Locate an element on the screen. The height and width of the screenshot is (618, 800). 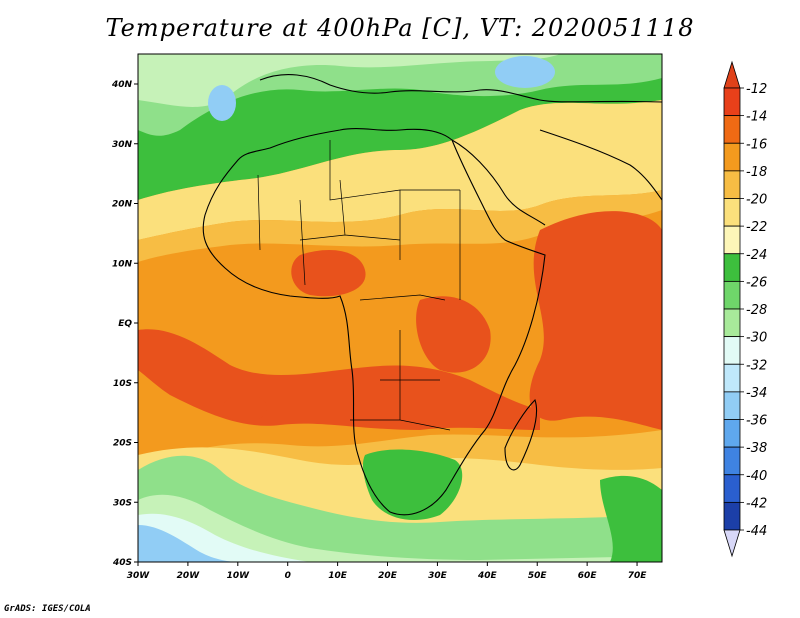
lon-tick-label: 20W is located at coordinates (189, 576).